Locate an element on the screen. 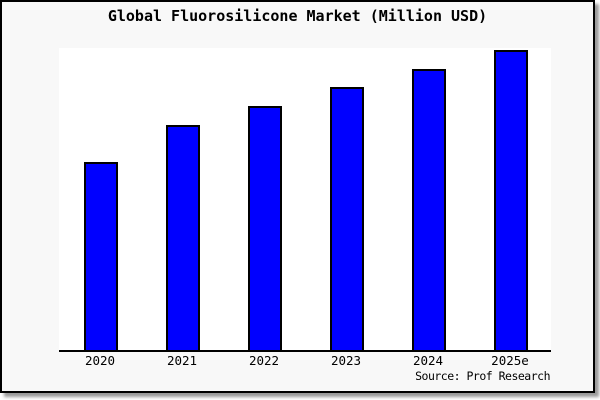 Image resolution: width=600 pixels, height=400 pixels. x-tick-label-2020: 2020 is located at coordinates (100, 360).